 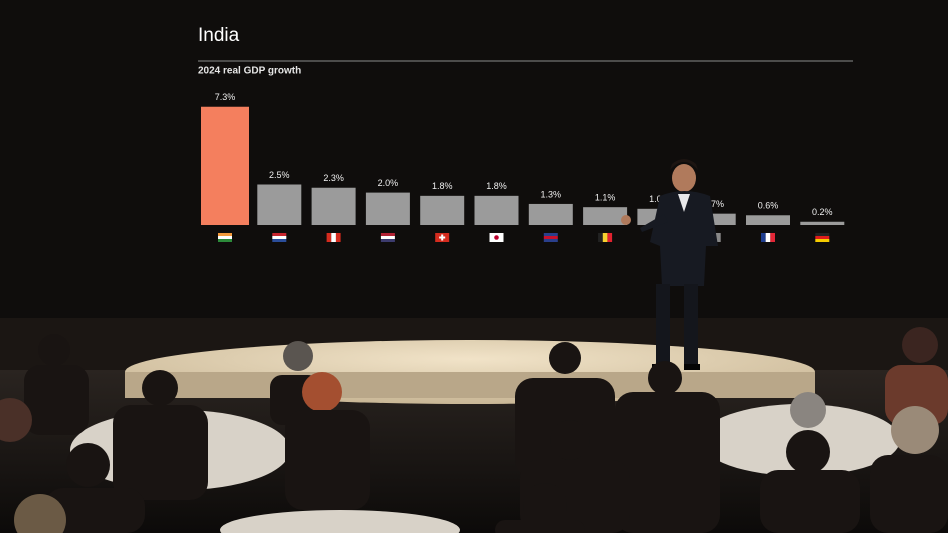 I want to click on value-label: 2.3%, so click(x=333, y=178).